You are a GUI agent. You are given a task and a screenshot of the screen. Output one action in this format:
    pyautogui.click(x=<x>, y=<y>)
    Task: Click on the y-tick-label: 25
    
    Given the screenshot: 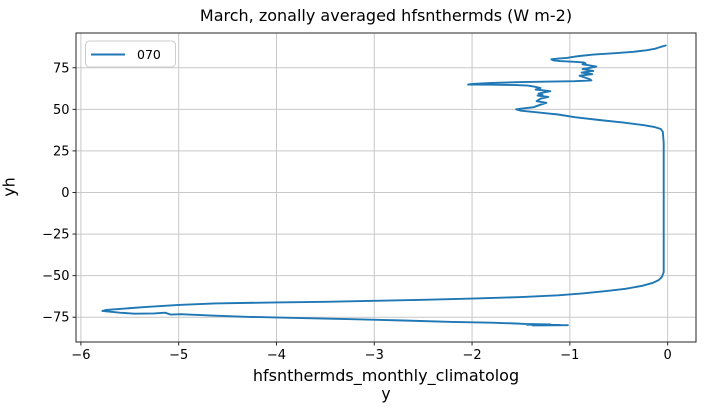 What is the action you would take?
    pyautogui.click(x=61, y=151)
    